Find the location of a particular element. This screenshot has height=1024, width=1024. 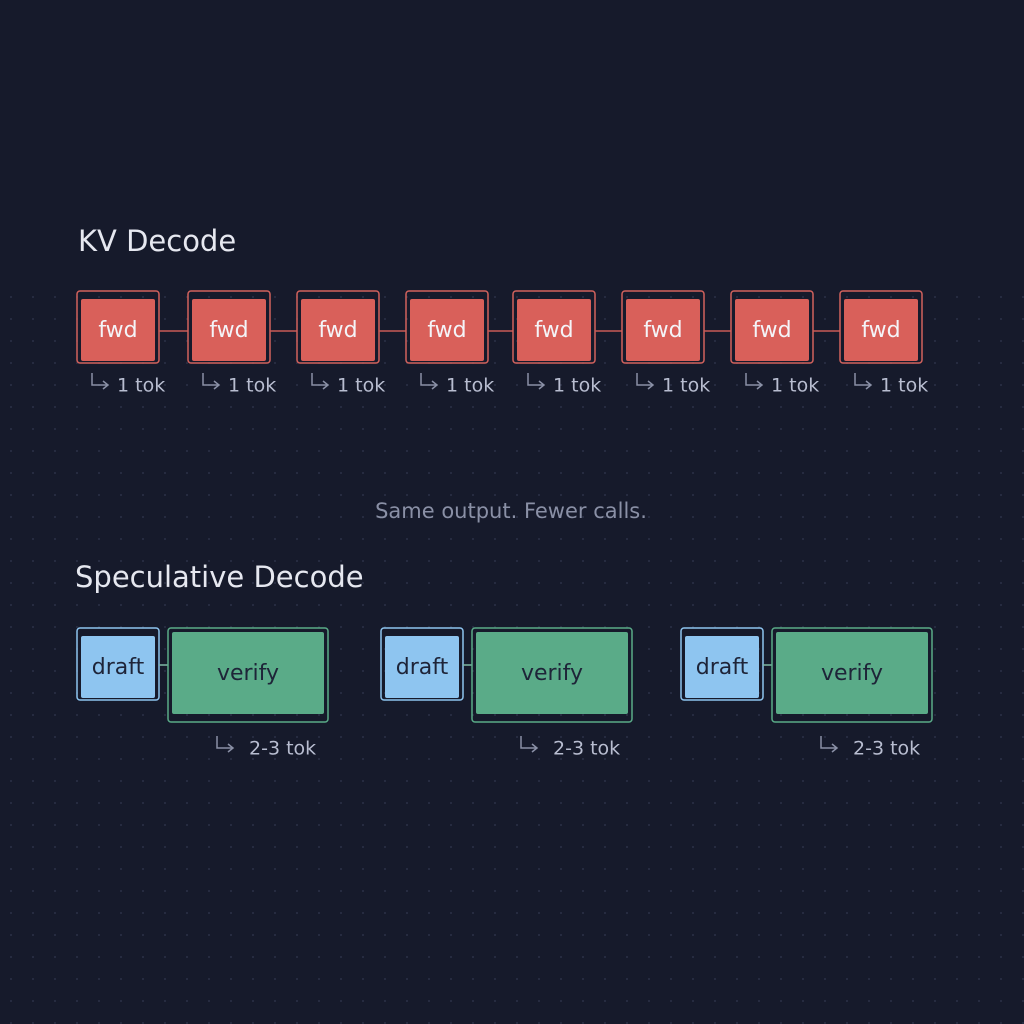

section-title: KV Decode is located at coordinates (157, 241).